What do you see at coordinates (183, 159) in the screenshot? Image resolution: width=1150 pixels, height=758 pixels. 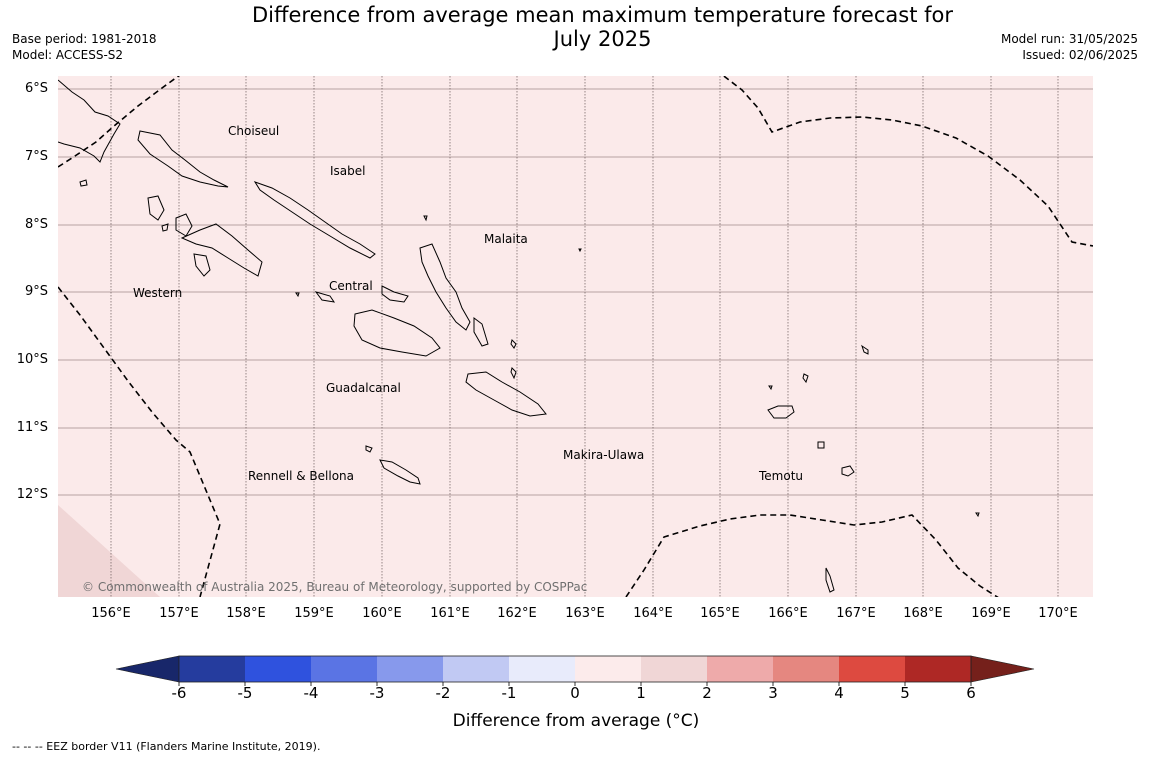 I see `choiseul-coast` at bounding box center [183, 159].